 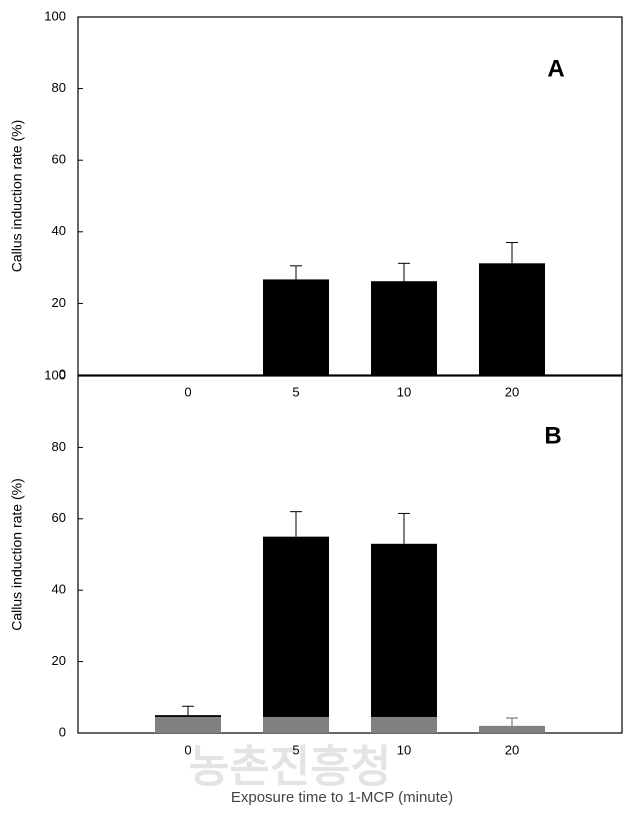 I want to click on watermark: 농촌진흥청, so click(x=290, y=767).